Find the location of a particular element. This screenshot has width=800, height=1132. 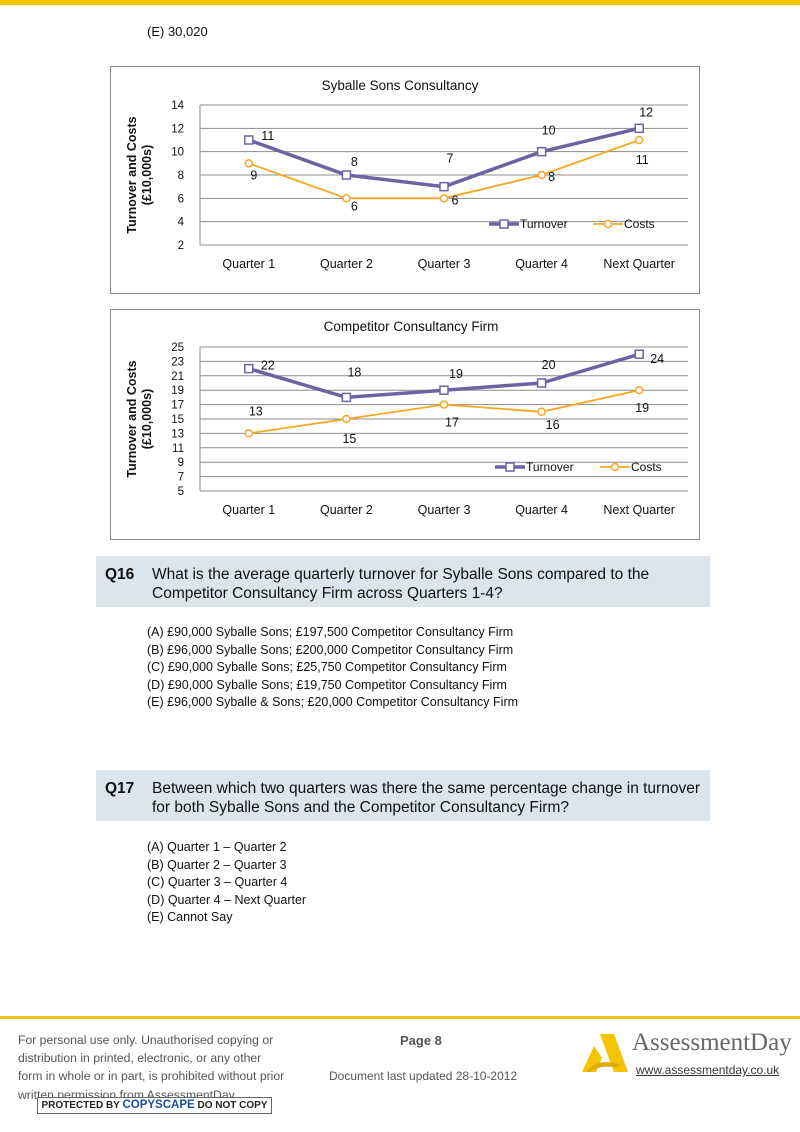

turnover-data-label: 12 is located at coordinates (646, 112).